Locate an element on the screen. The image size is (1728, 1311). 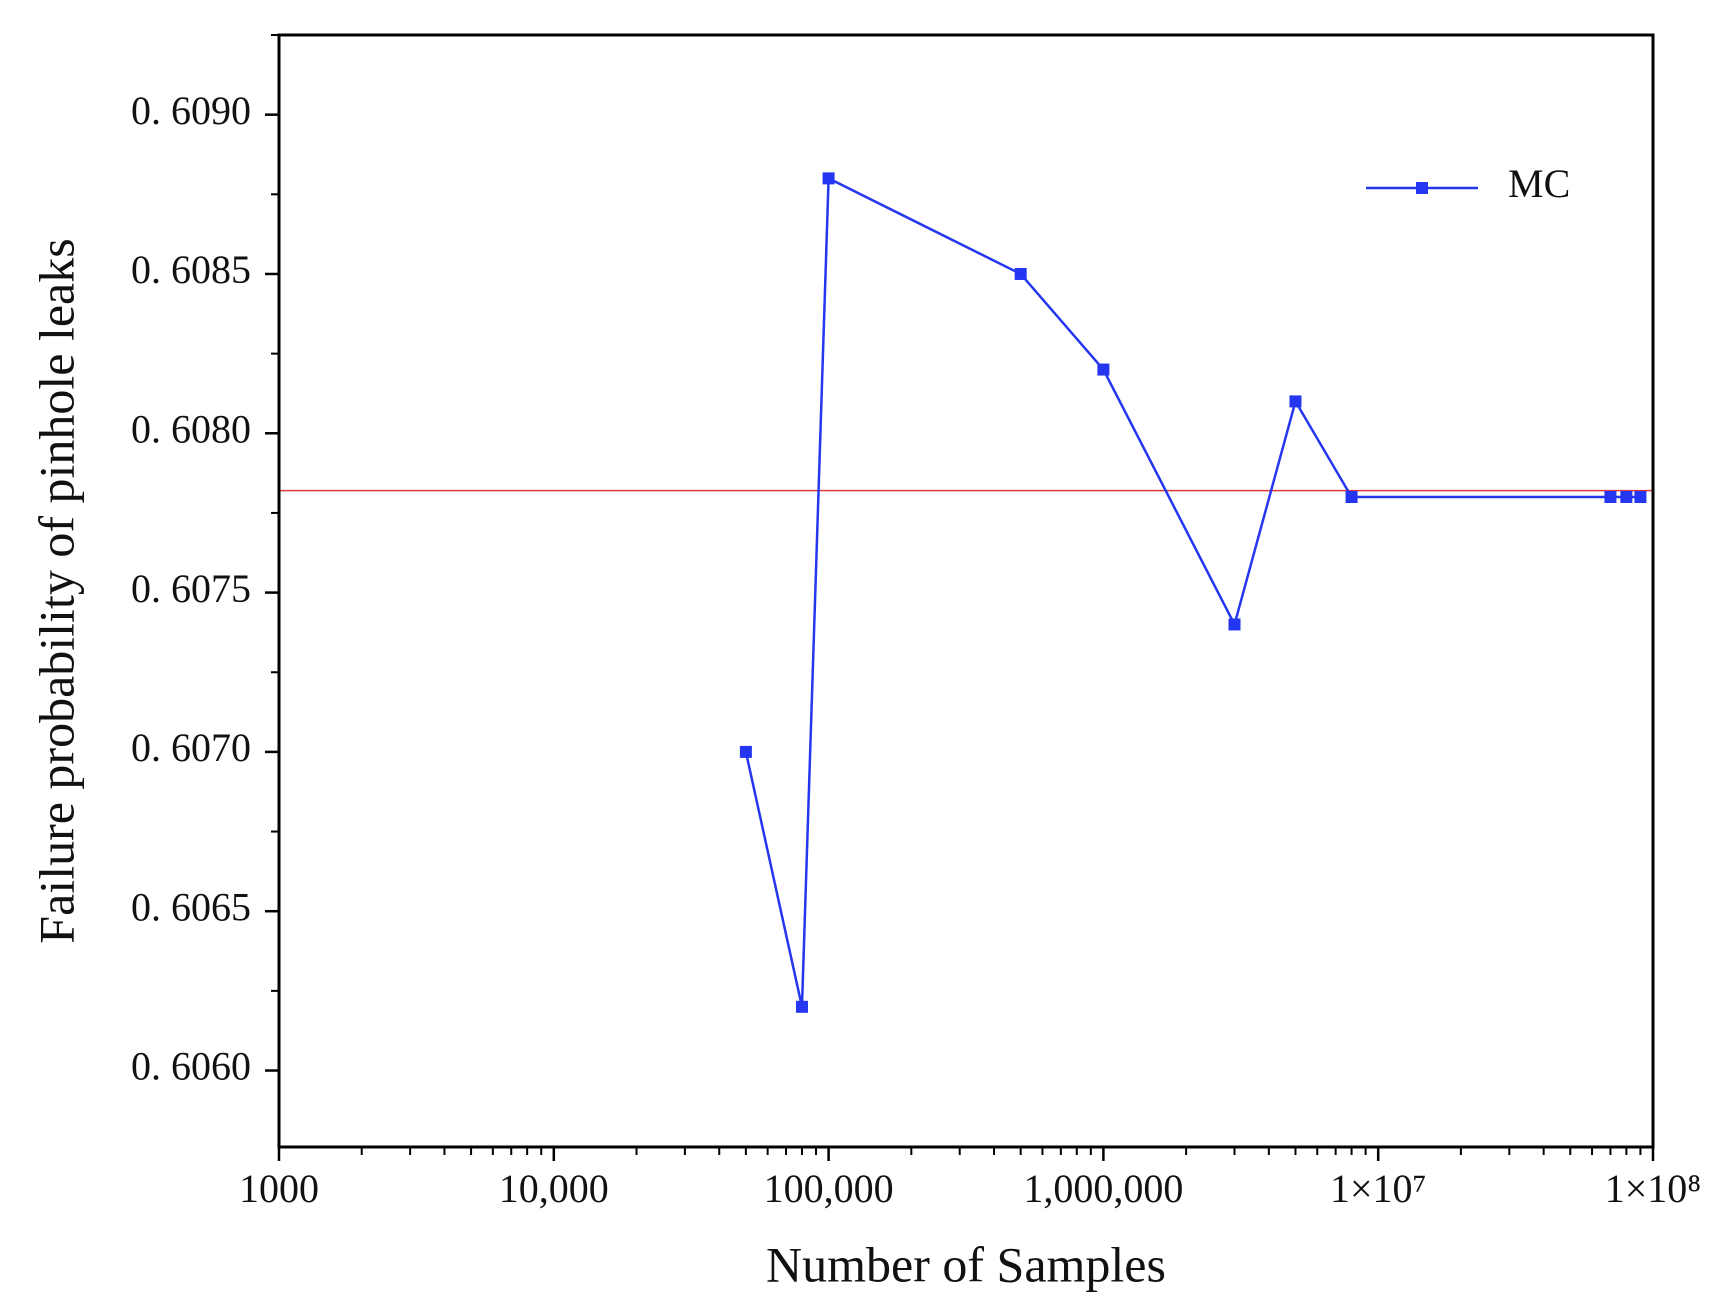
x-tick-label: 100,000 is located at coordinates (829, 1188).